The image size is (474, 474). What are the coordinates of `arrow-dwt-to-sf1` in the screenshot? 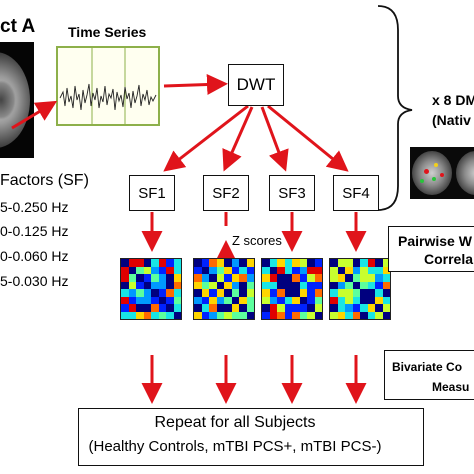 It's located at (206, 138).